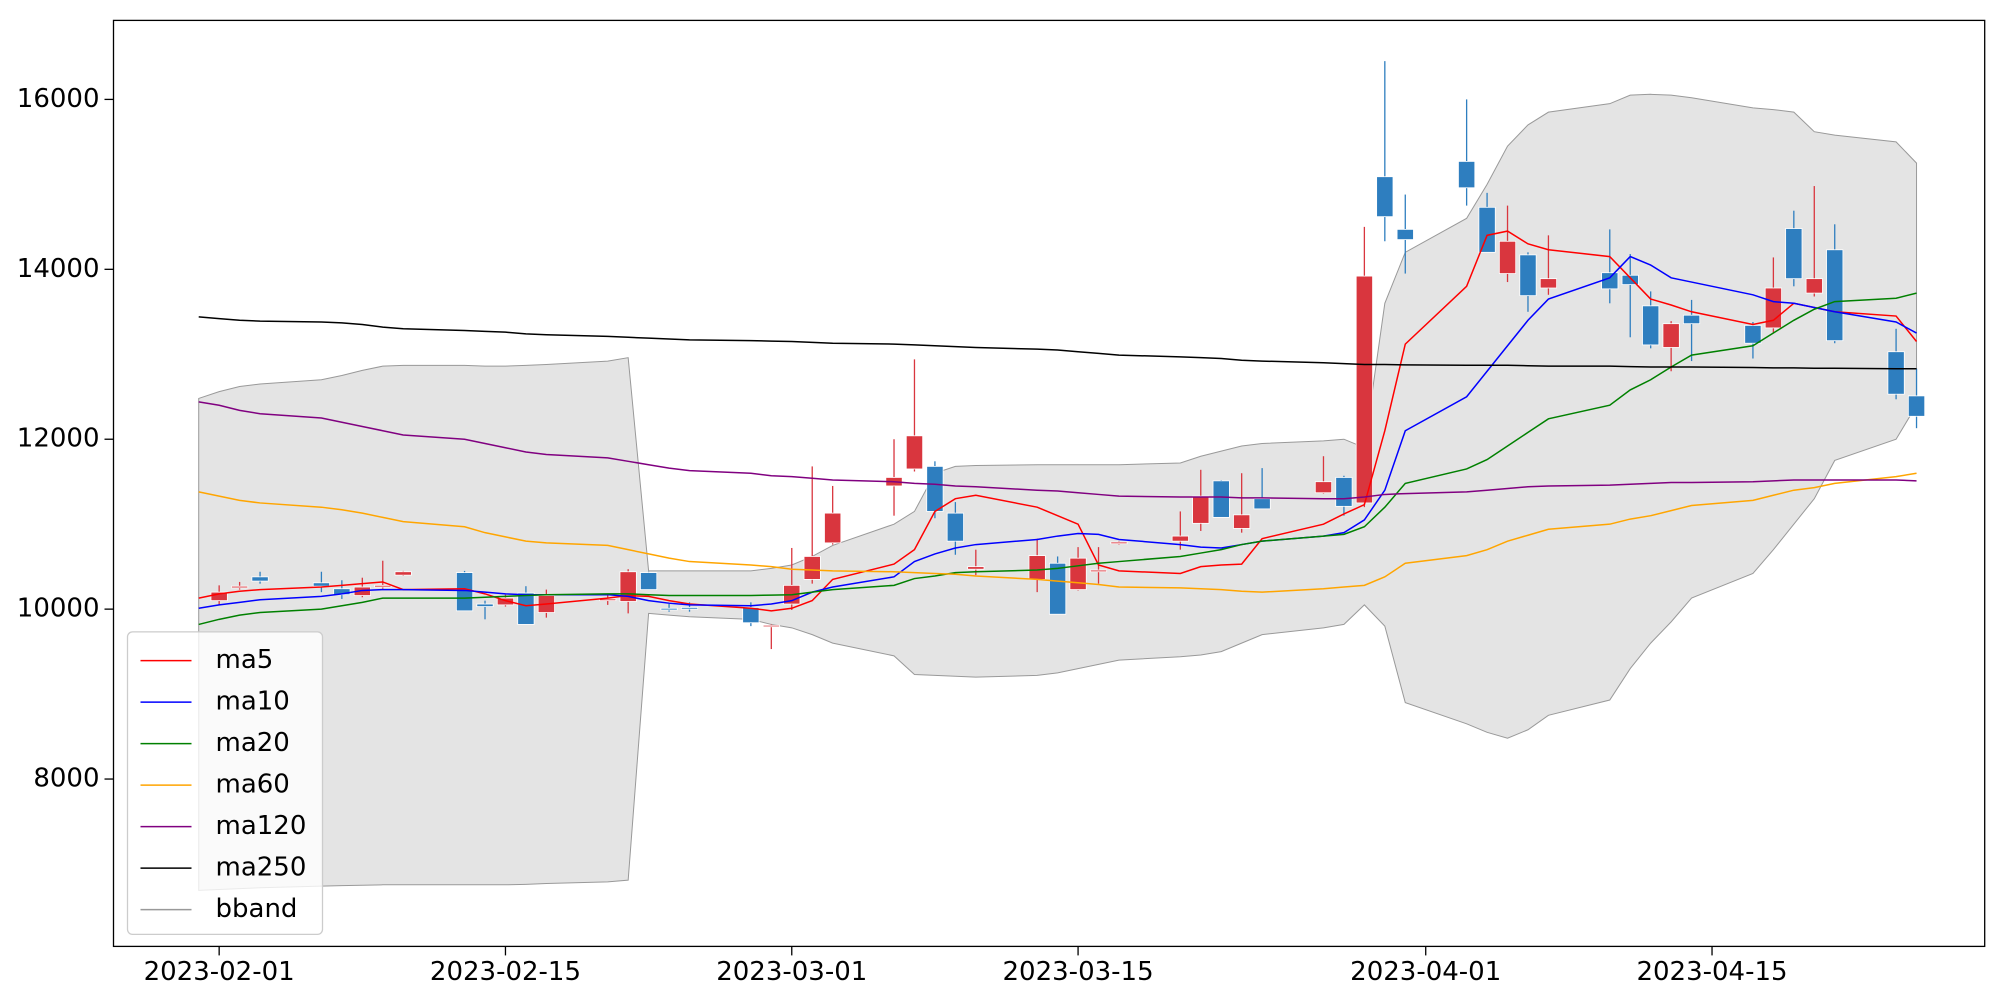  Describe the element at coordinates (261, 826) in the screenshot. I see `legend-label: ma120` at that location.